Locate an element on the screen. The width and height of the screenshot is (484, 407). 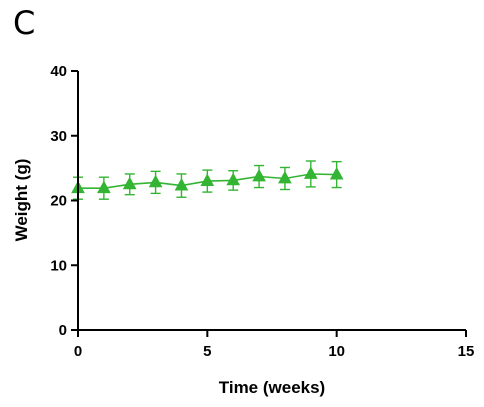
panel-label: C is located at coordinates (24, 23).